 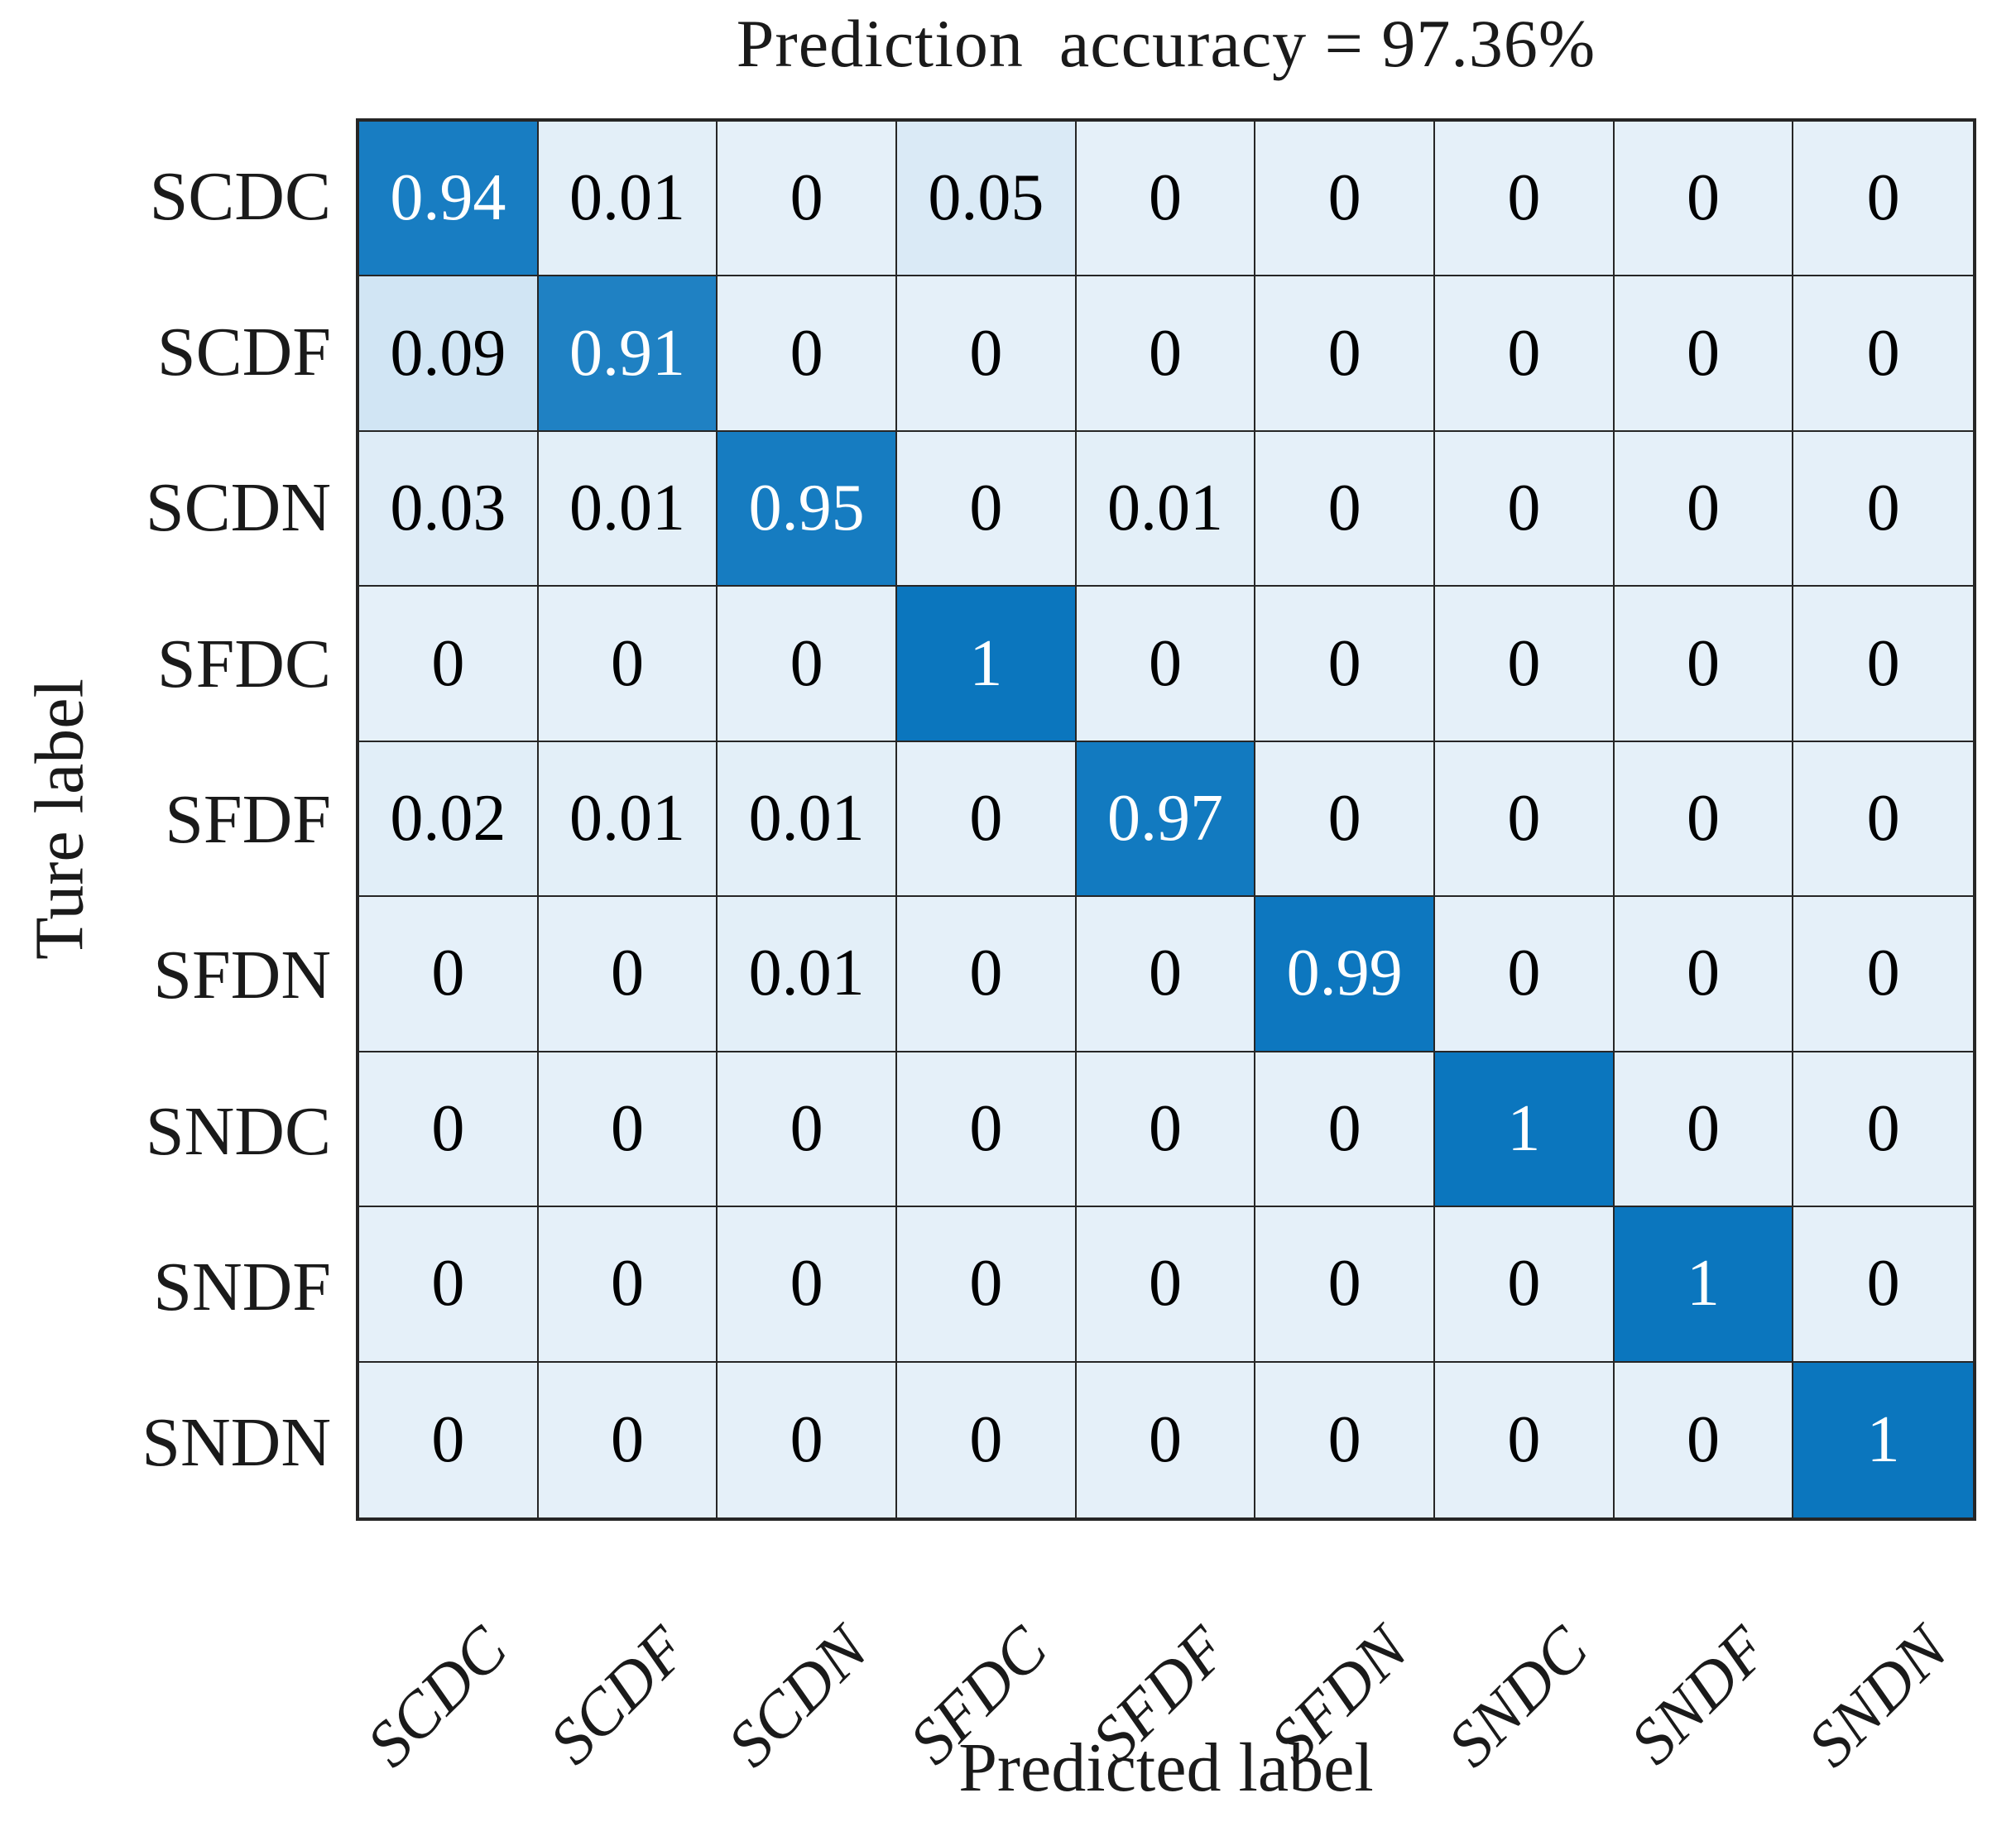 I want to click on y-tick-label: SCDN, so click(x=238, y=508).